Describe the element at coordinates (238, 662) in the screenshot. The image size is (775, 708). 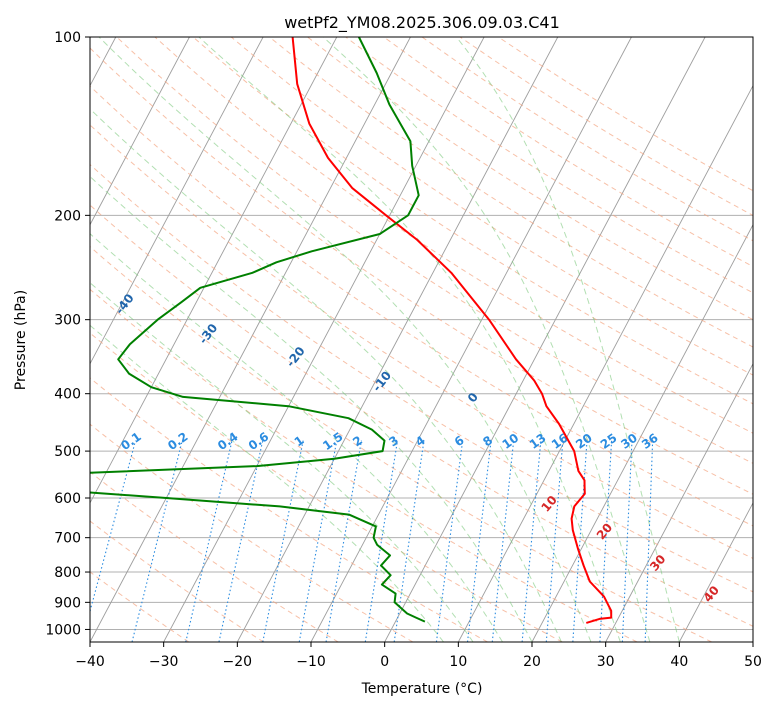
I see `x-tick-label: −20` at that location.